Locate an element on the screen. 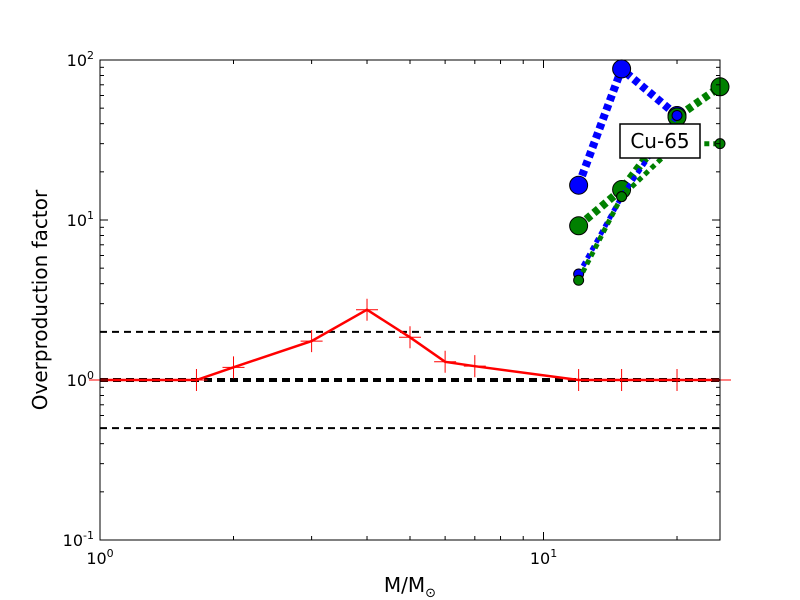 The image size is (800, 600). x-axis-label: M/M⊙ is located at coordinates (410, 586).